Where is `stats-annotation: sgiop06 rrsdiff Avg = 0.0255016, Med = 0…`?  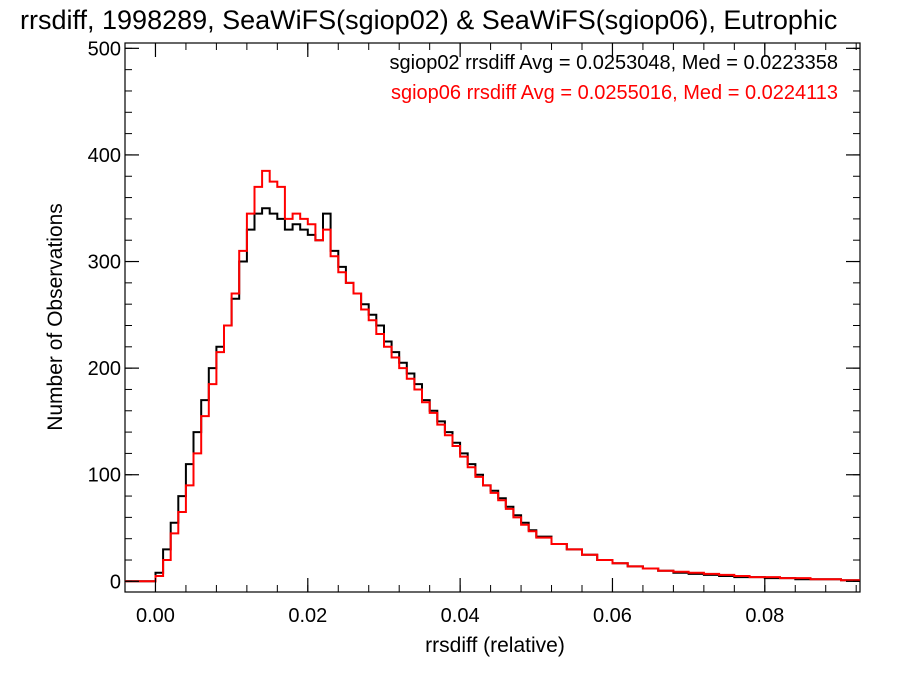
stats-annotation: sgiop06 rrsdiff Avg = 0.0255016, Med = 0… is located at coordinates (614, 93).